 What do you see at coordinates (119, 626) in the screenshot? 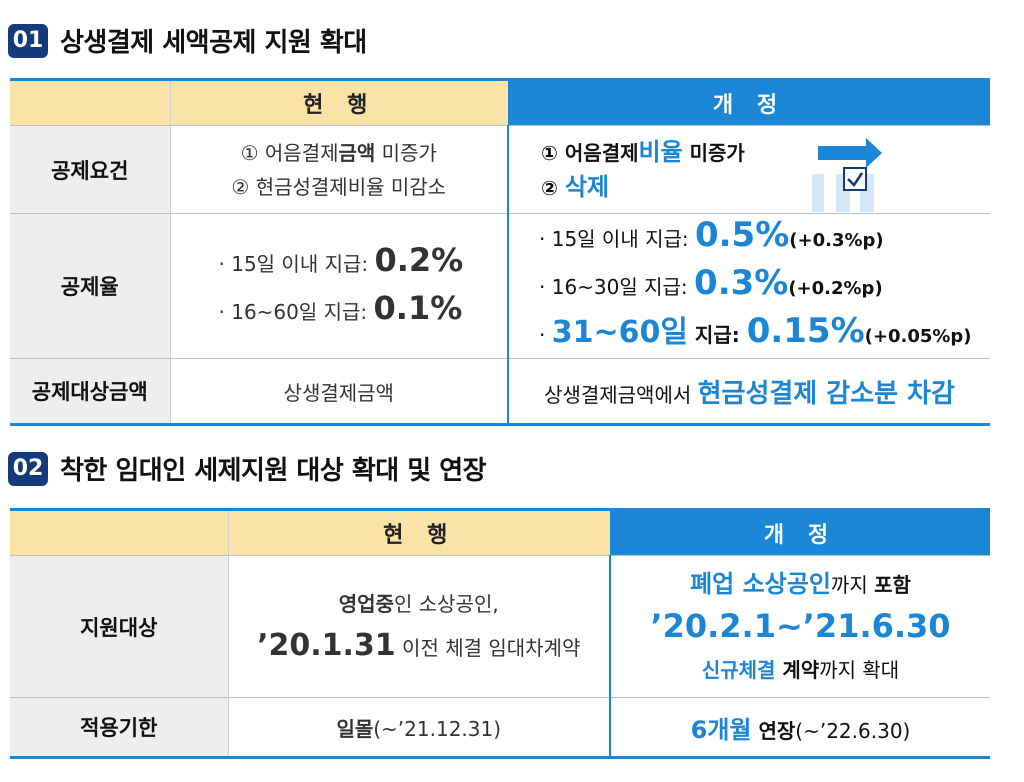
I see `row-label-target: 지원대상` at bounding box center [119, 626].